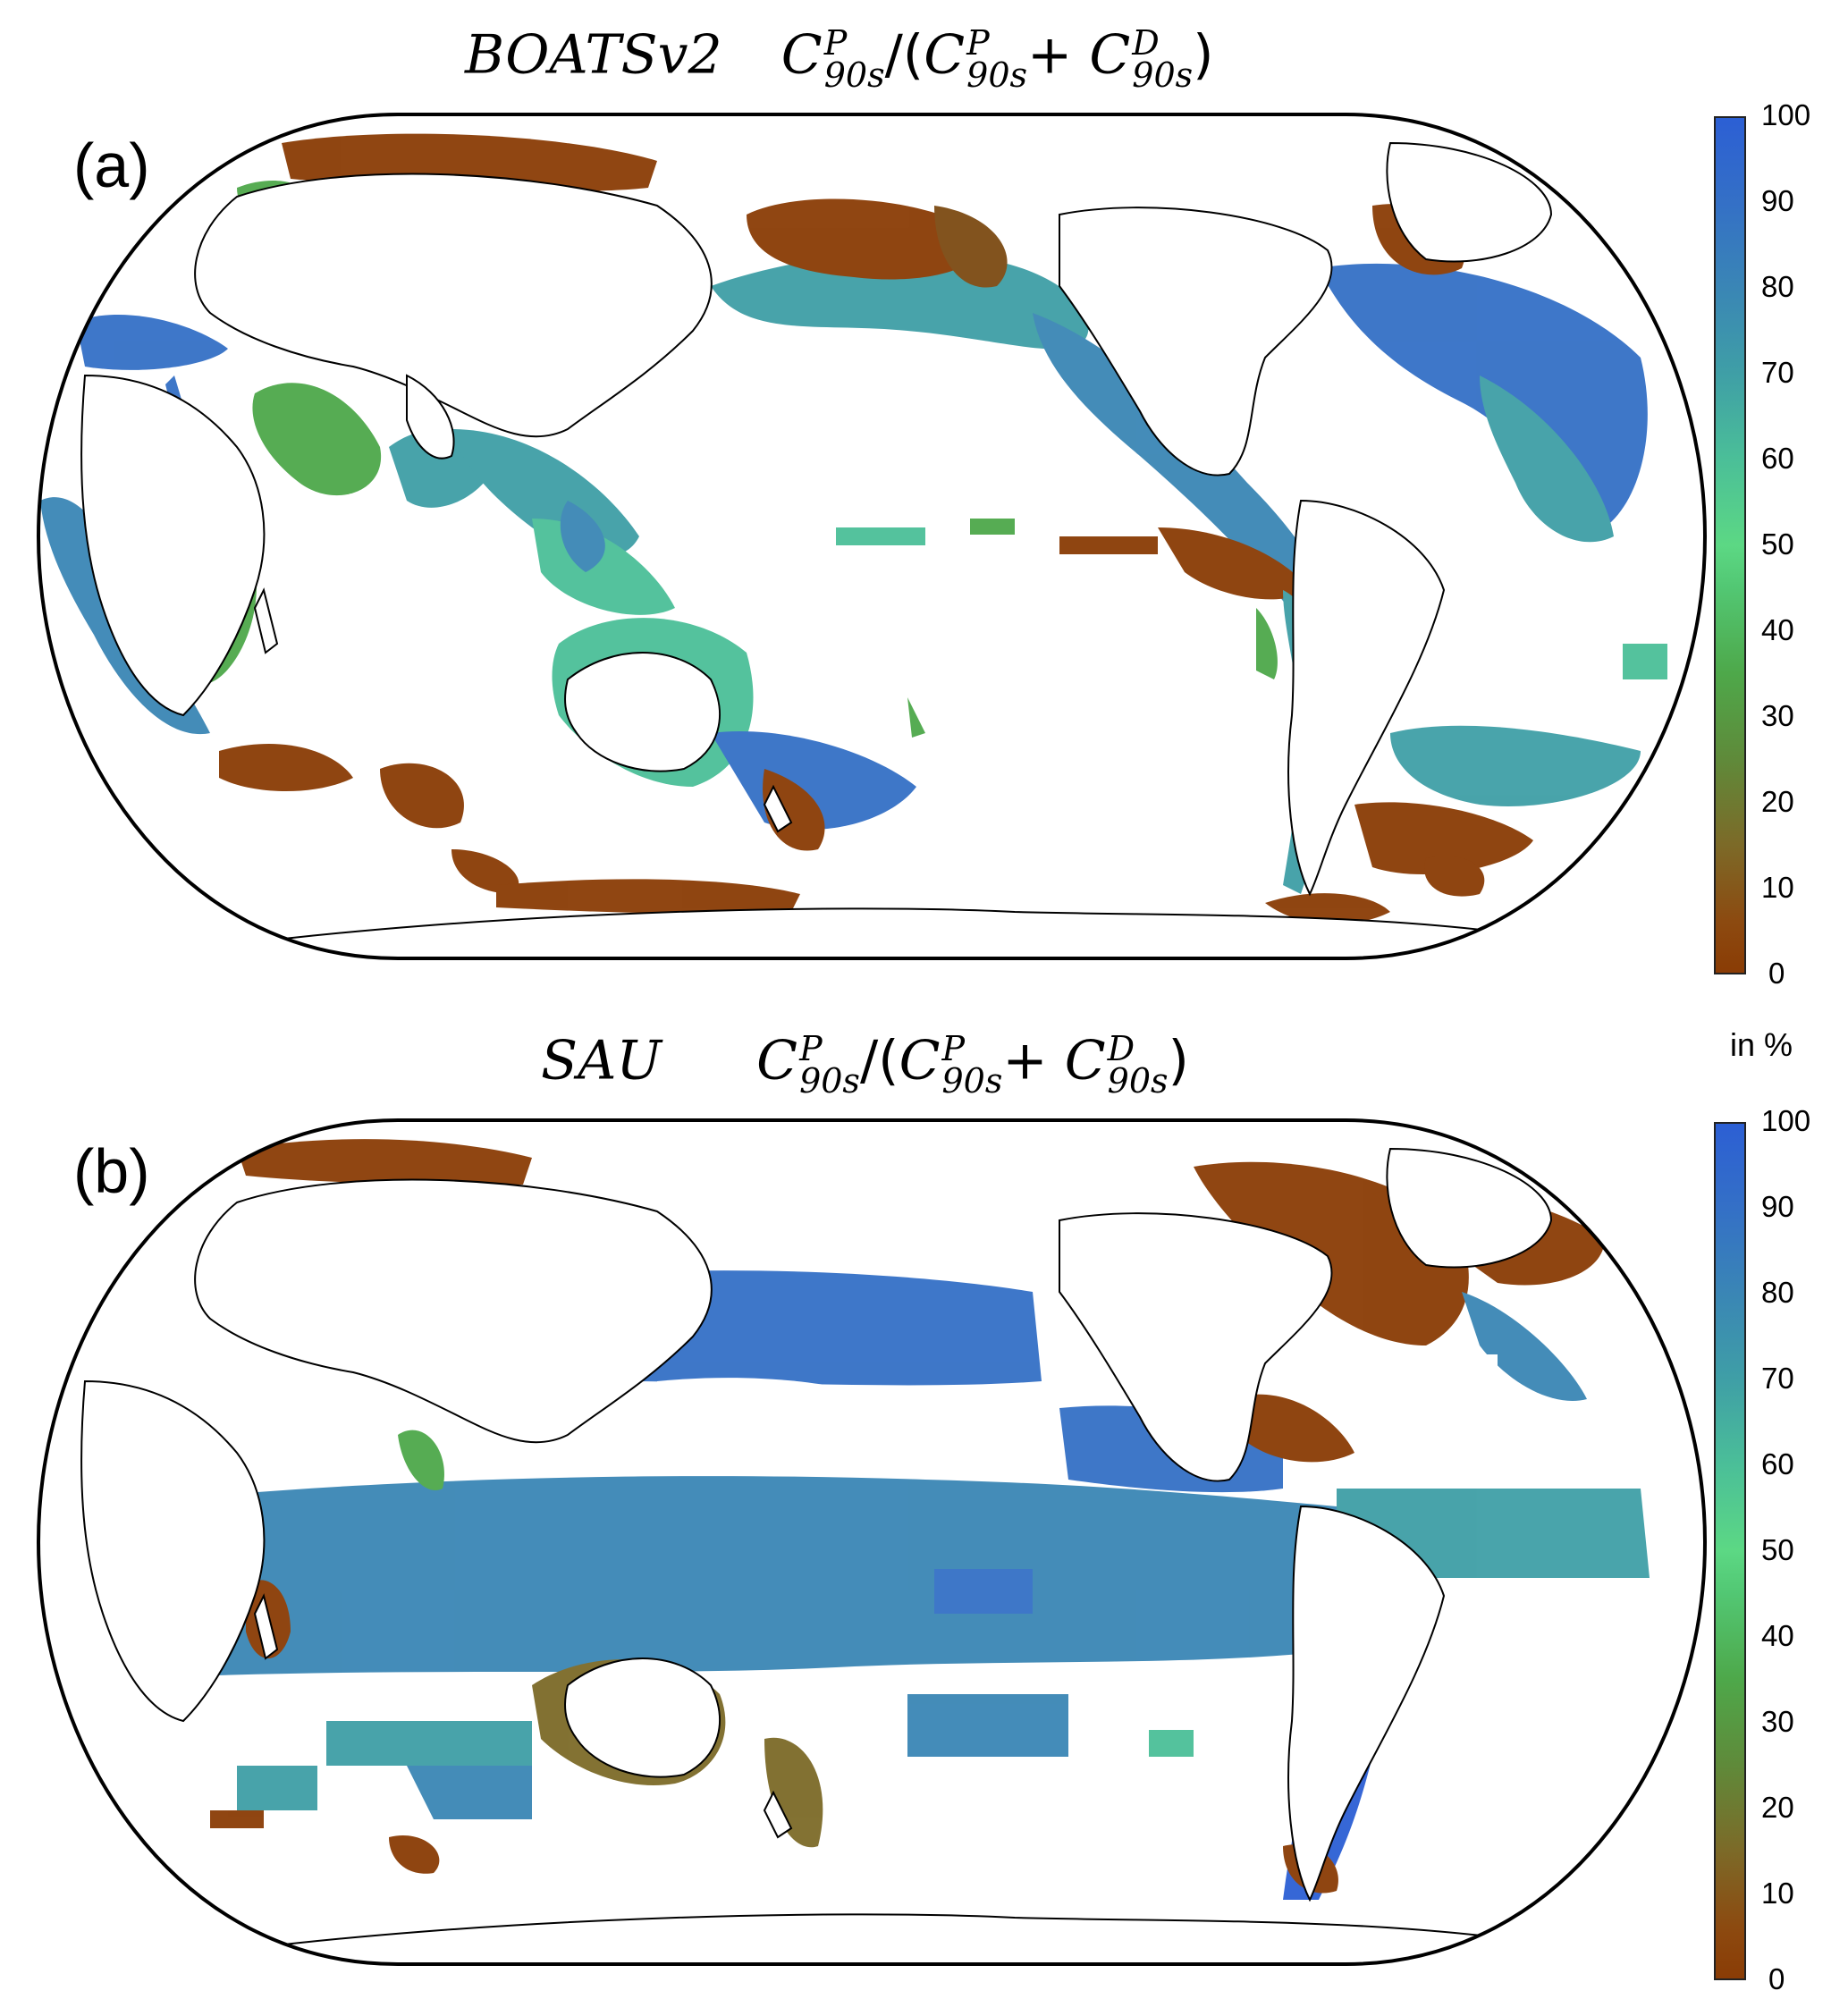 The width and height of the screenshot is (1848, 2016). What do you see at coordinates (1777, 1549) in the screenshot?
I see `cbar-b-tick-50: 50` at bounding box center [1777, 1549].